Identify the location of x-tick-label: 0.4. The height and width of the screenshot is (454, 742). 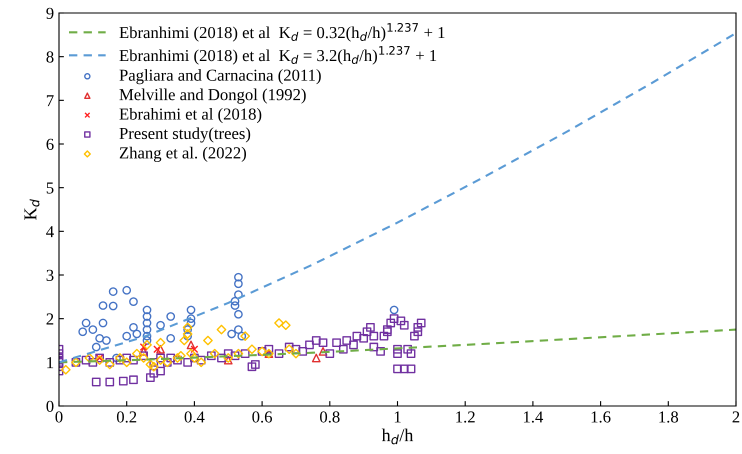
(194, 417).